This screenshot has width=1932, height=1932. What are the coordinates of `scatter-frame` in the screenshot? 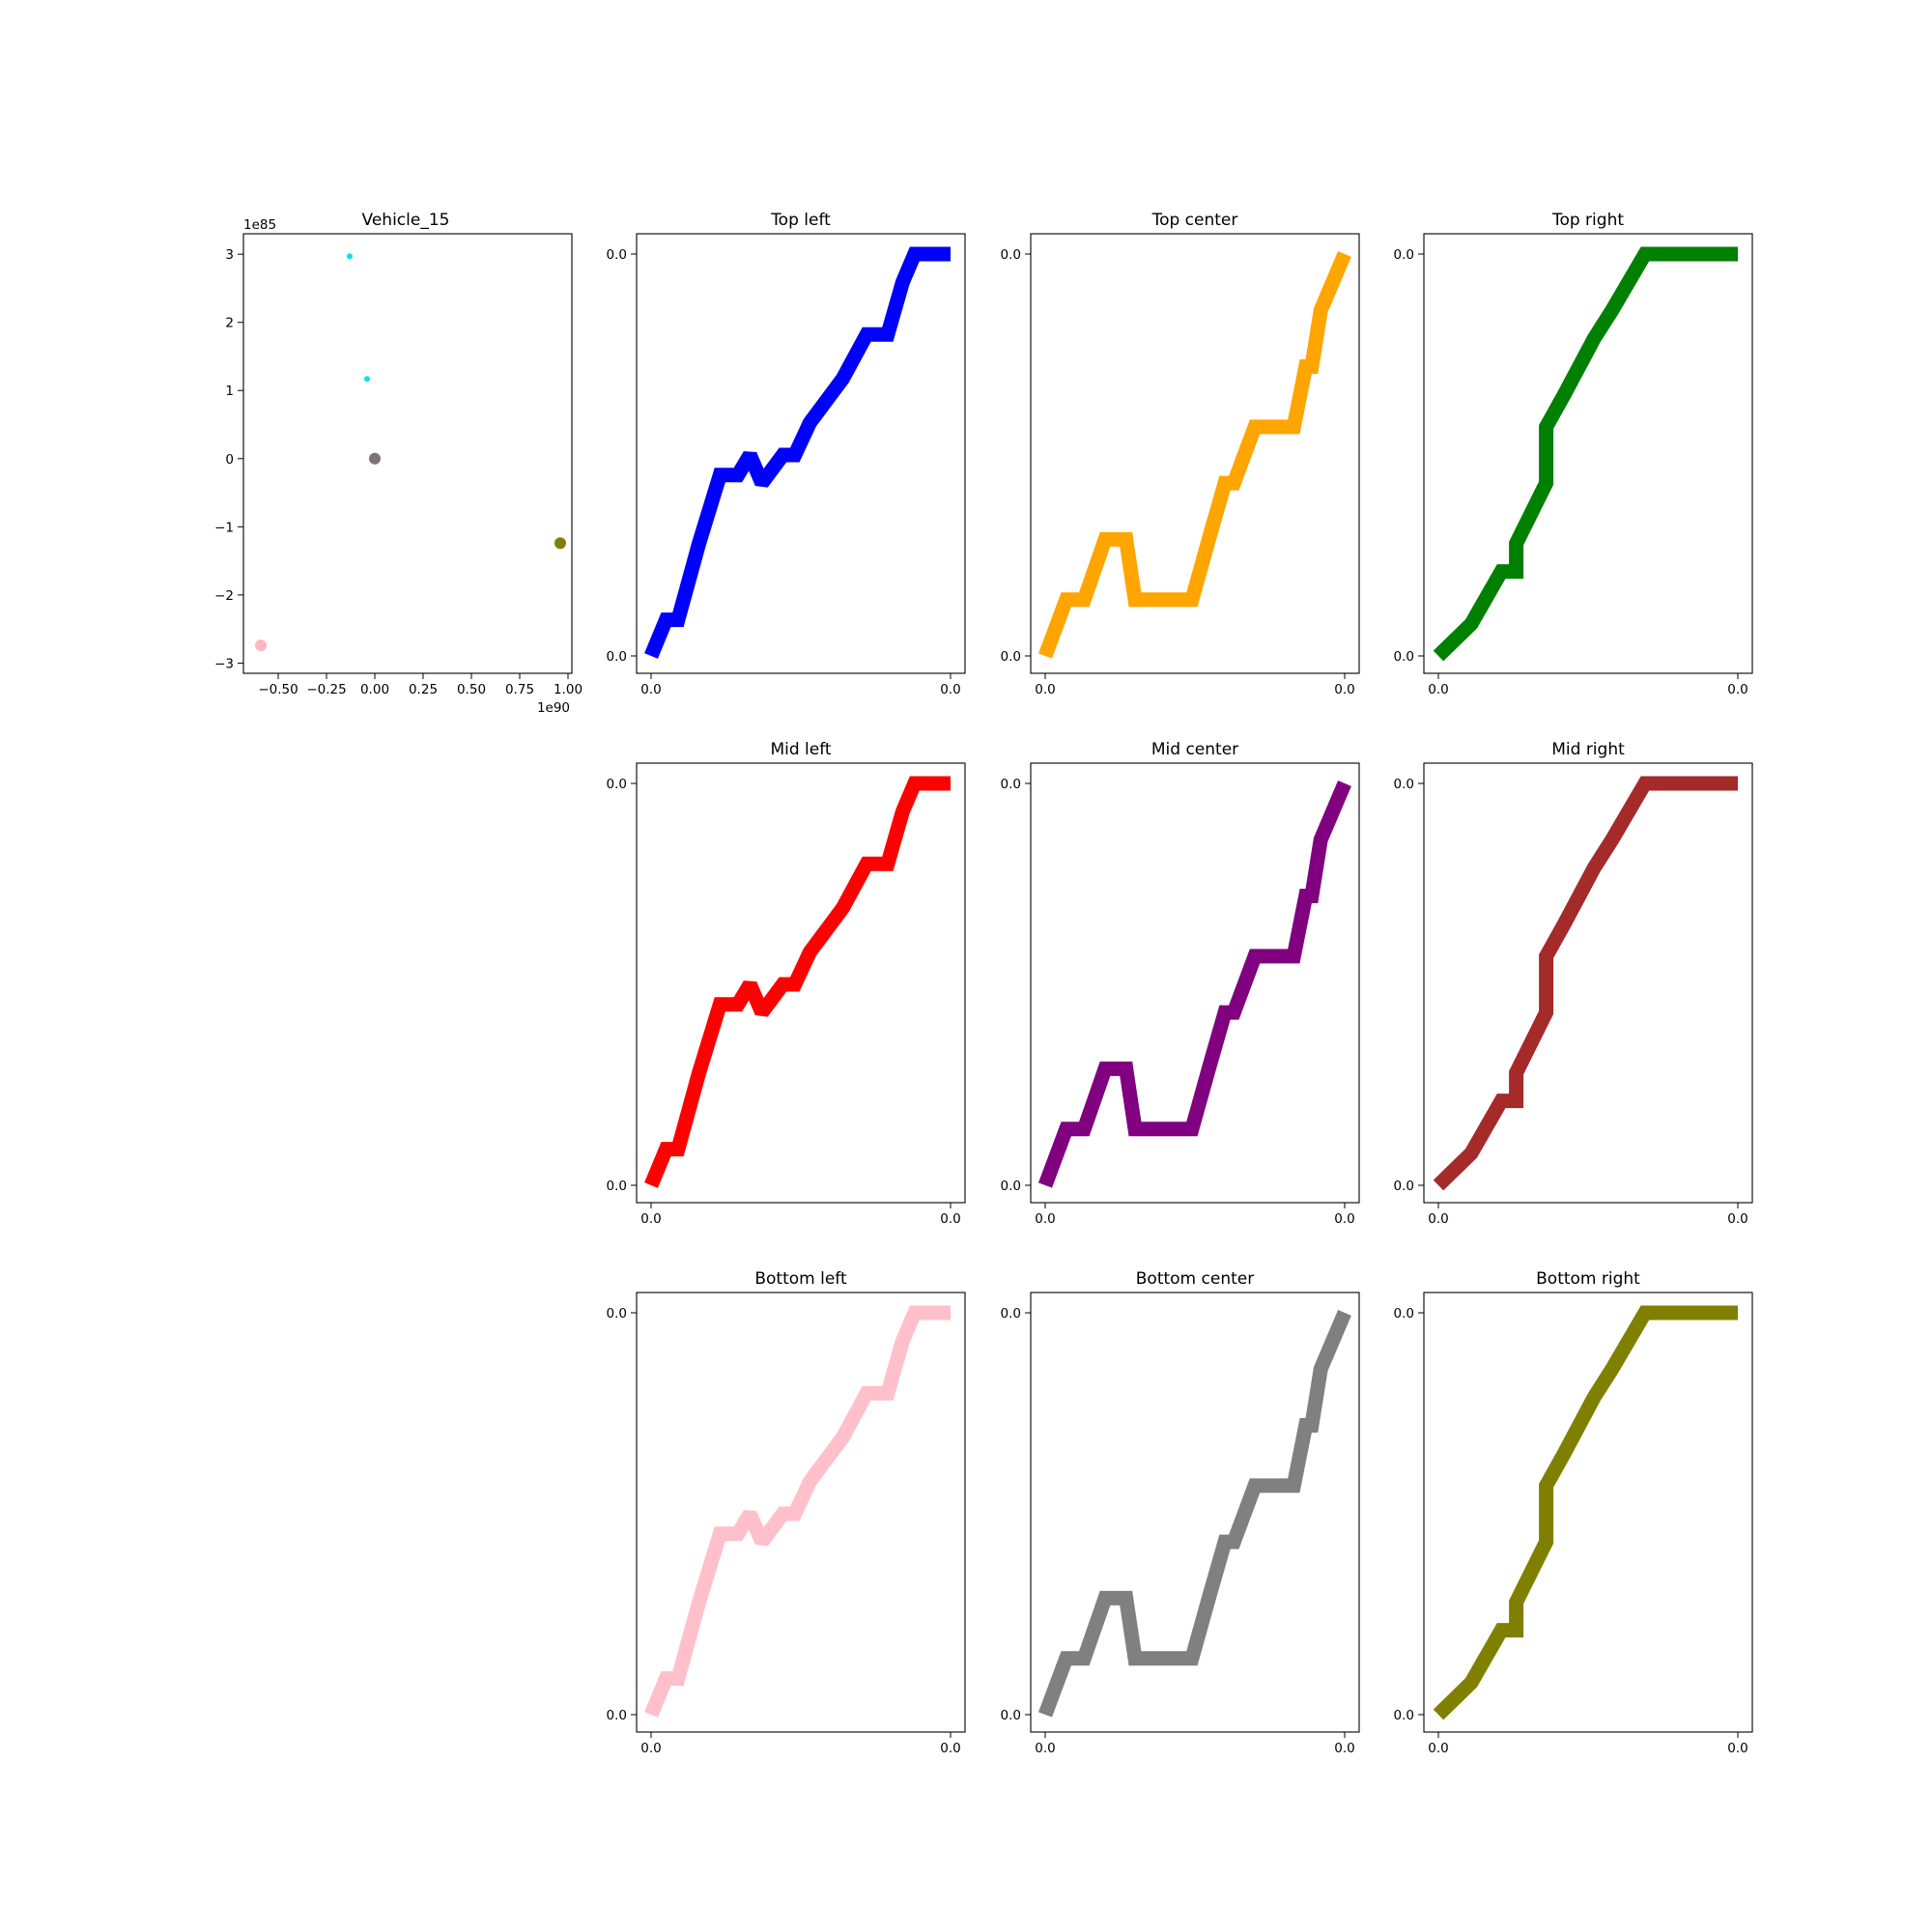 It's located at (407, 453).